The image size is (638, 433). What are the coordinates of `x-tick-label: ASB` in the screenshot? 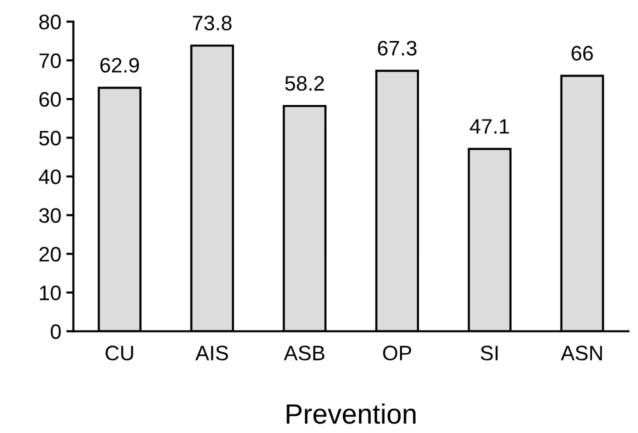 It's located at (304, 353).